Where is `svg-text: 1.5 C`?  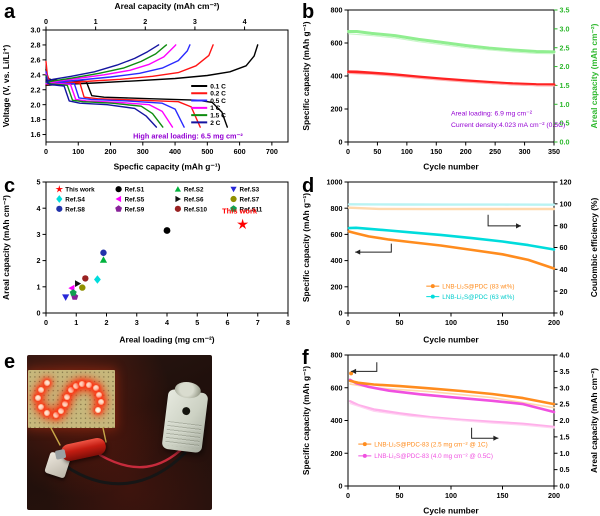
svg-text: 1.5 C is located at coordinates (218, 116).